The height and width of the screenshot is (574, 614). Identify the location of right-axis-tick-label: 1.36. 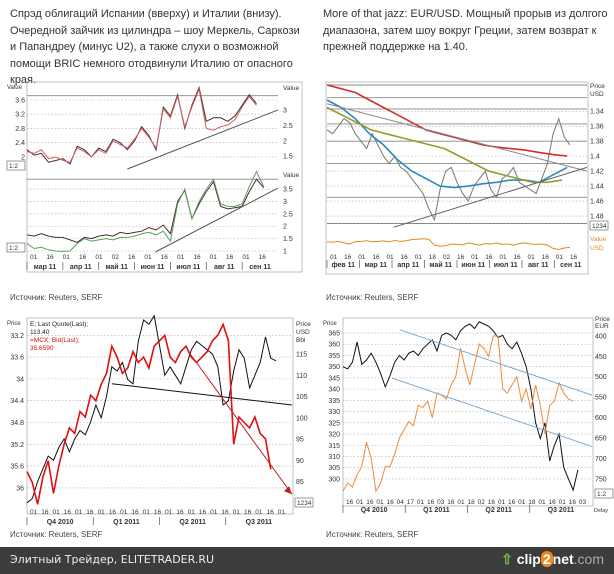
(597, 127).